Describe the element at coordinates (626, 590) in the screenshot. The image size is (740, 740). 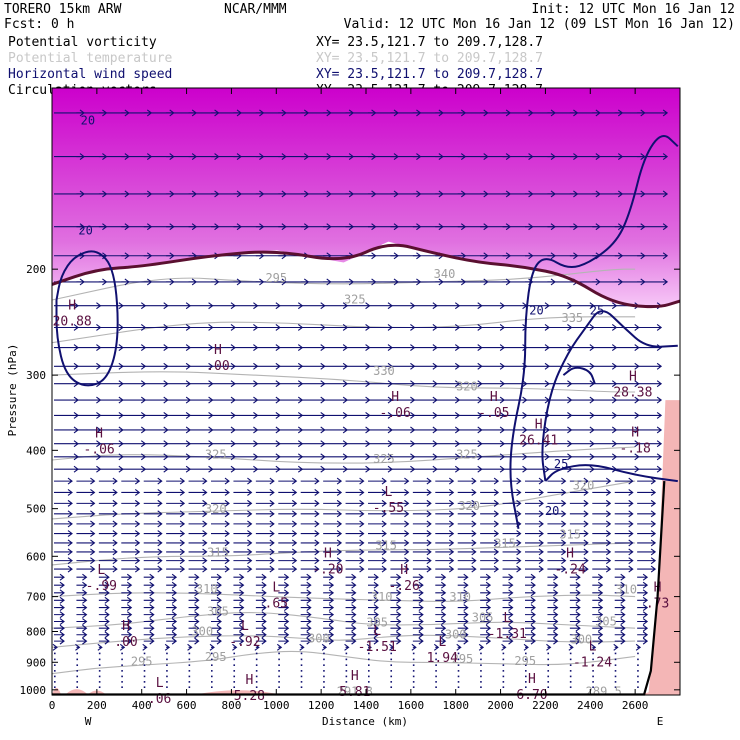
I see `contour-label: 310` at that location.